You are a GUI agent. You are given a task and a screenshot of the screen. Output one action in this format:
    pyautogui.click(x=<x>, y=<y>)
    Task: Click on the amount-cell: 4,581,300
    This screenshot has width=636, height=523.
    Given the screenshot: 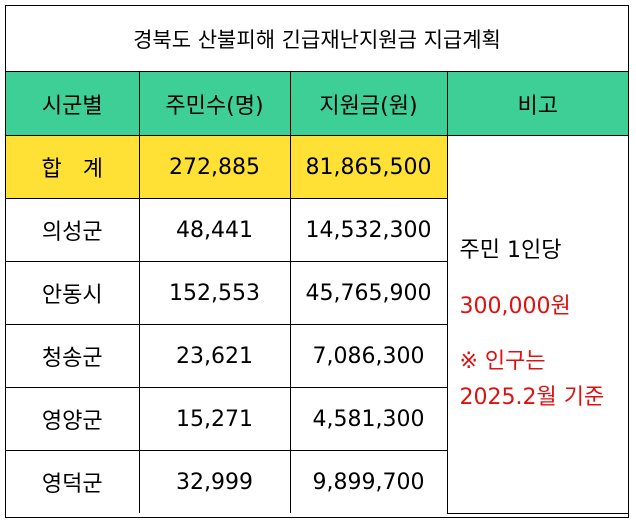 What is the action you would take?
    pyautogui.click(x=368, y=419)
    